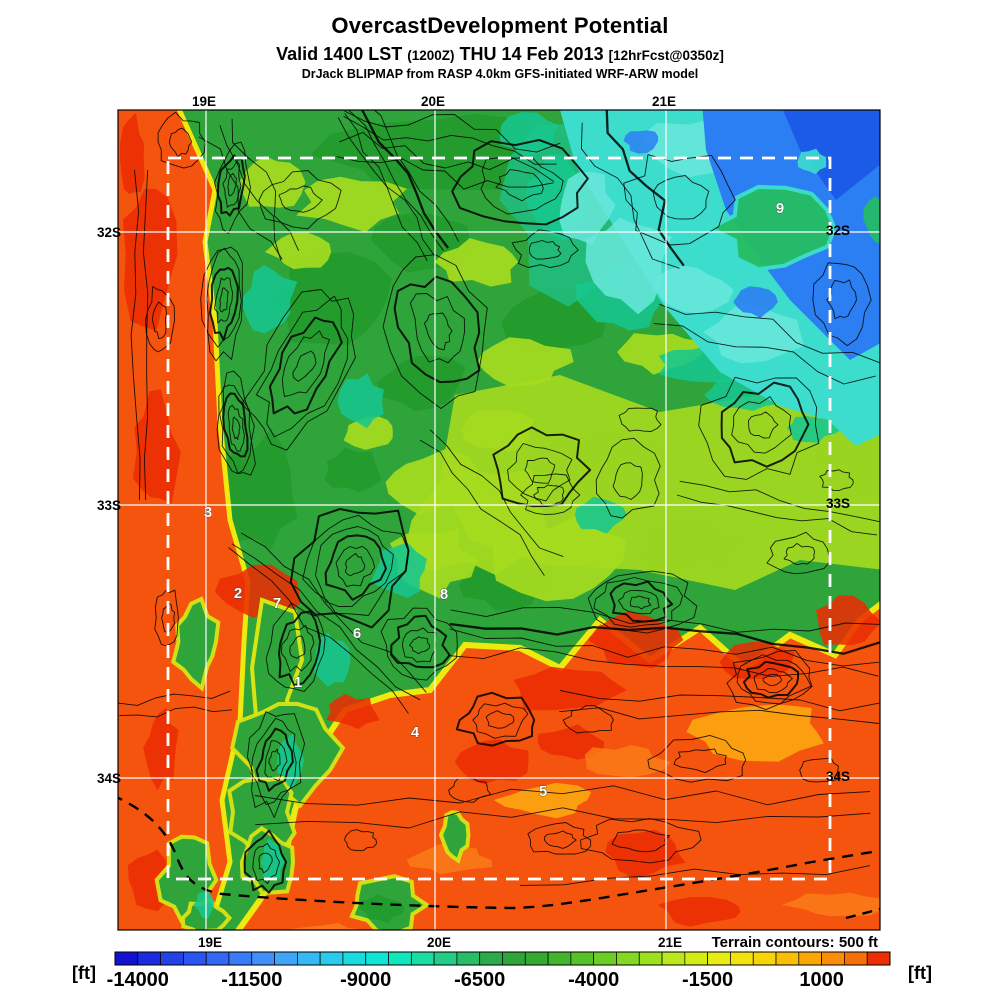 This screenshot has width=1000, height=1000. Describe the element at coordinates (593, 980) in the screenshot. I see `colorbar-tick-label: -4000` at that location.